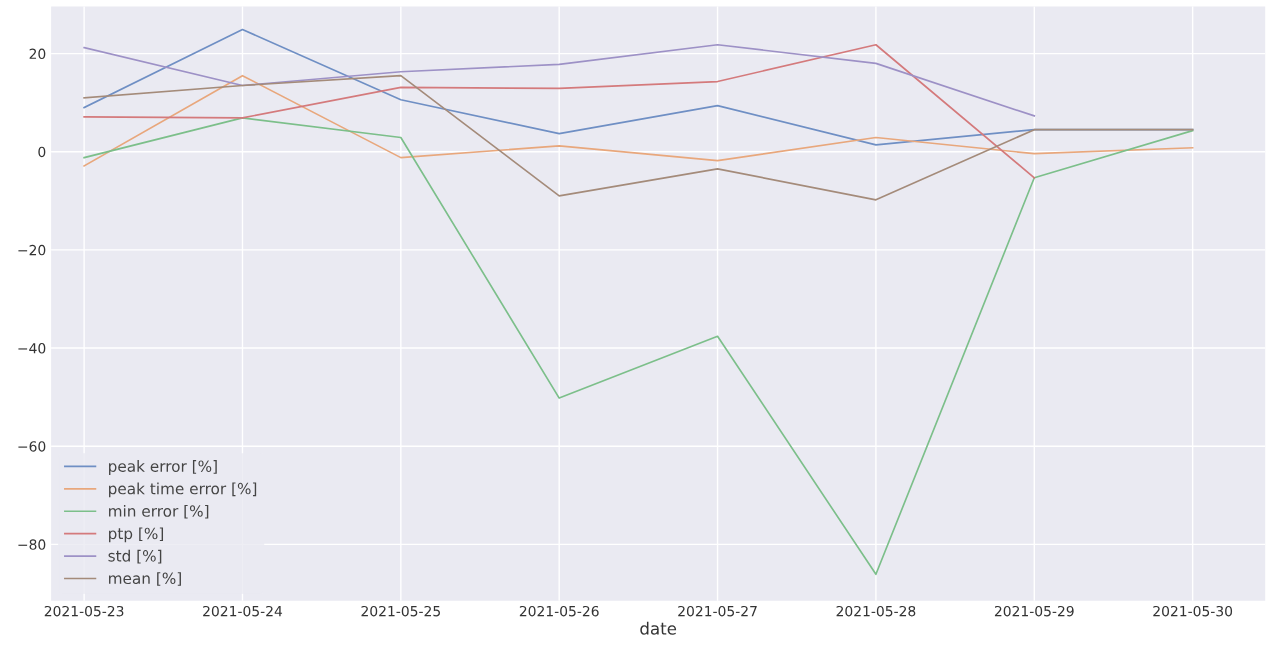  I want to click on y-tick-label: 20, so click(37, 54).